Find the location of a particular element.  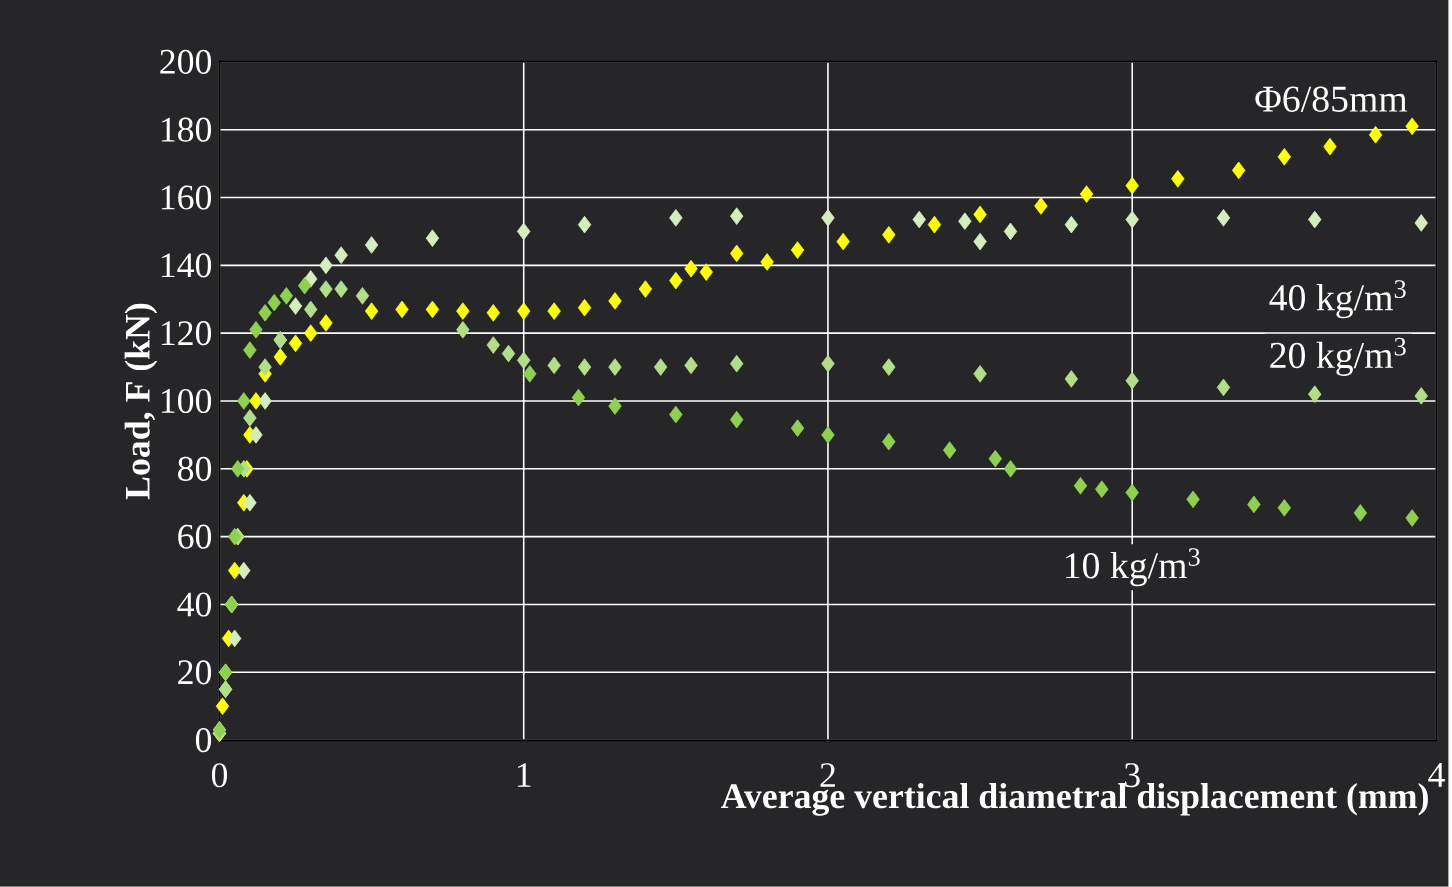

x-tick-label: 4 is located at coordinates (1436, 775).